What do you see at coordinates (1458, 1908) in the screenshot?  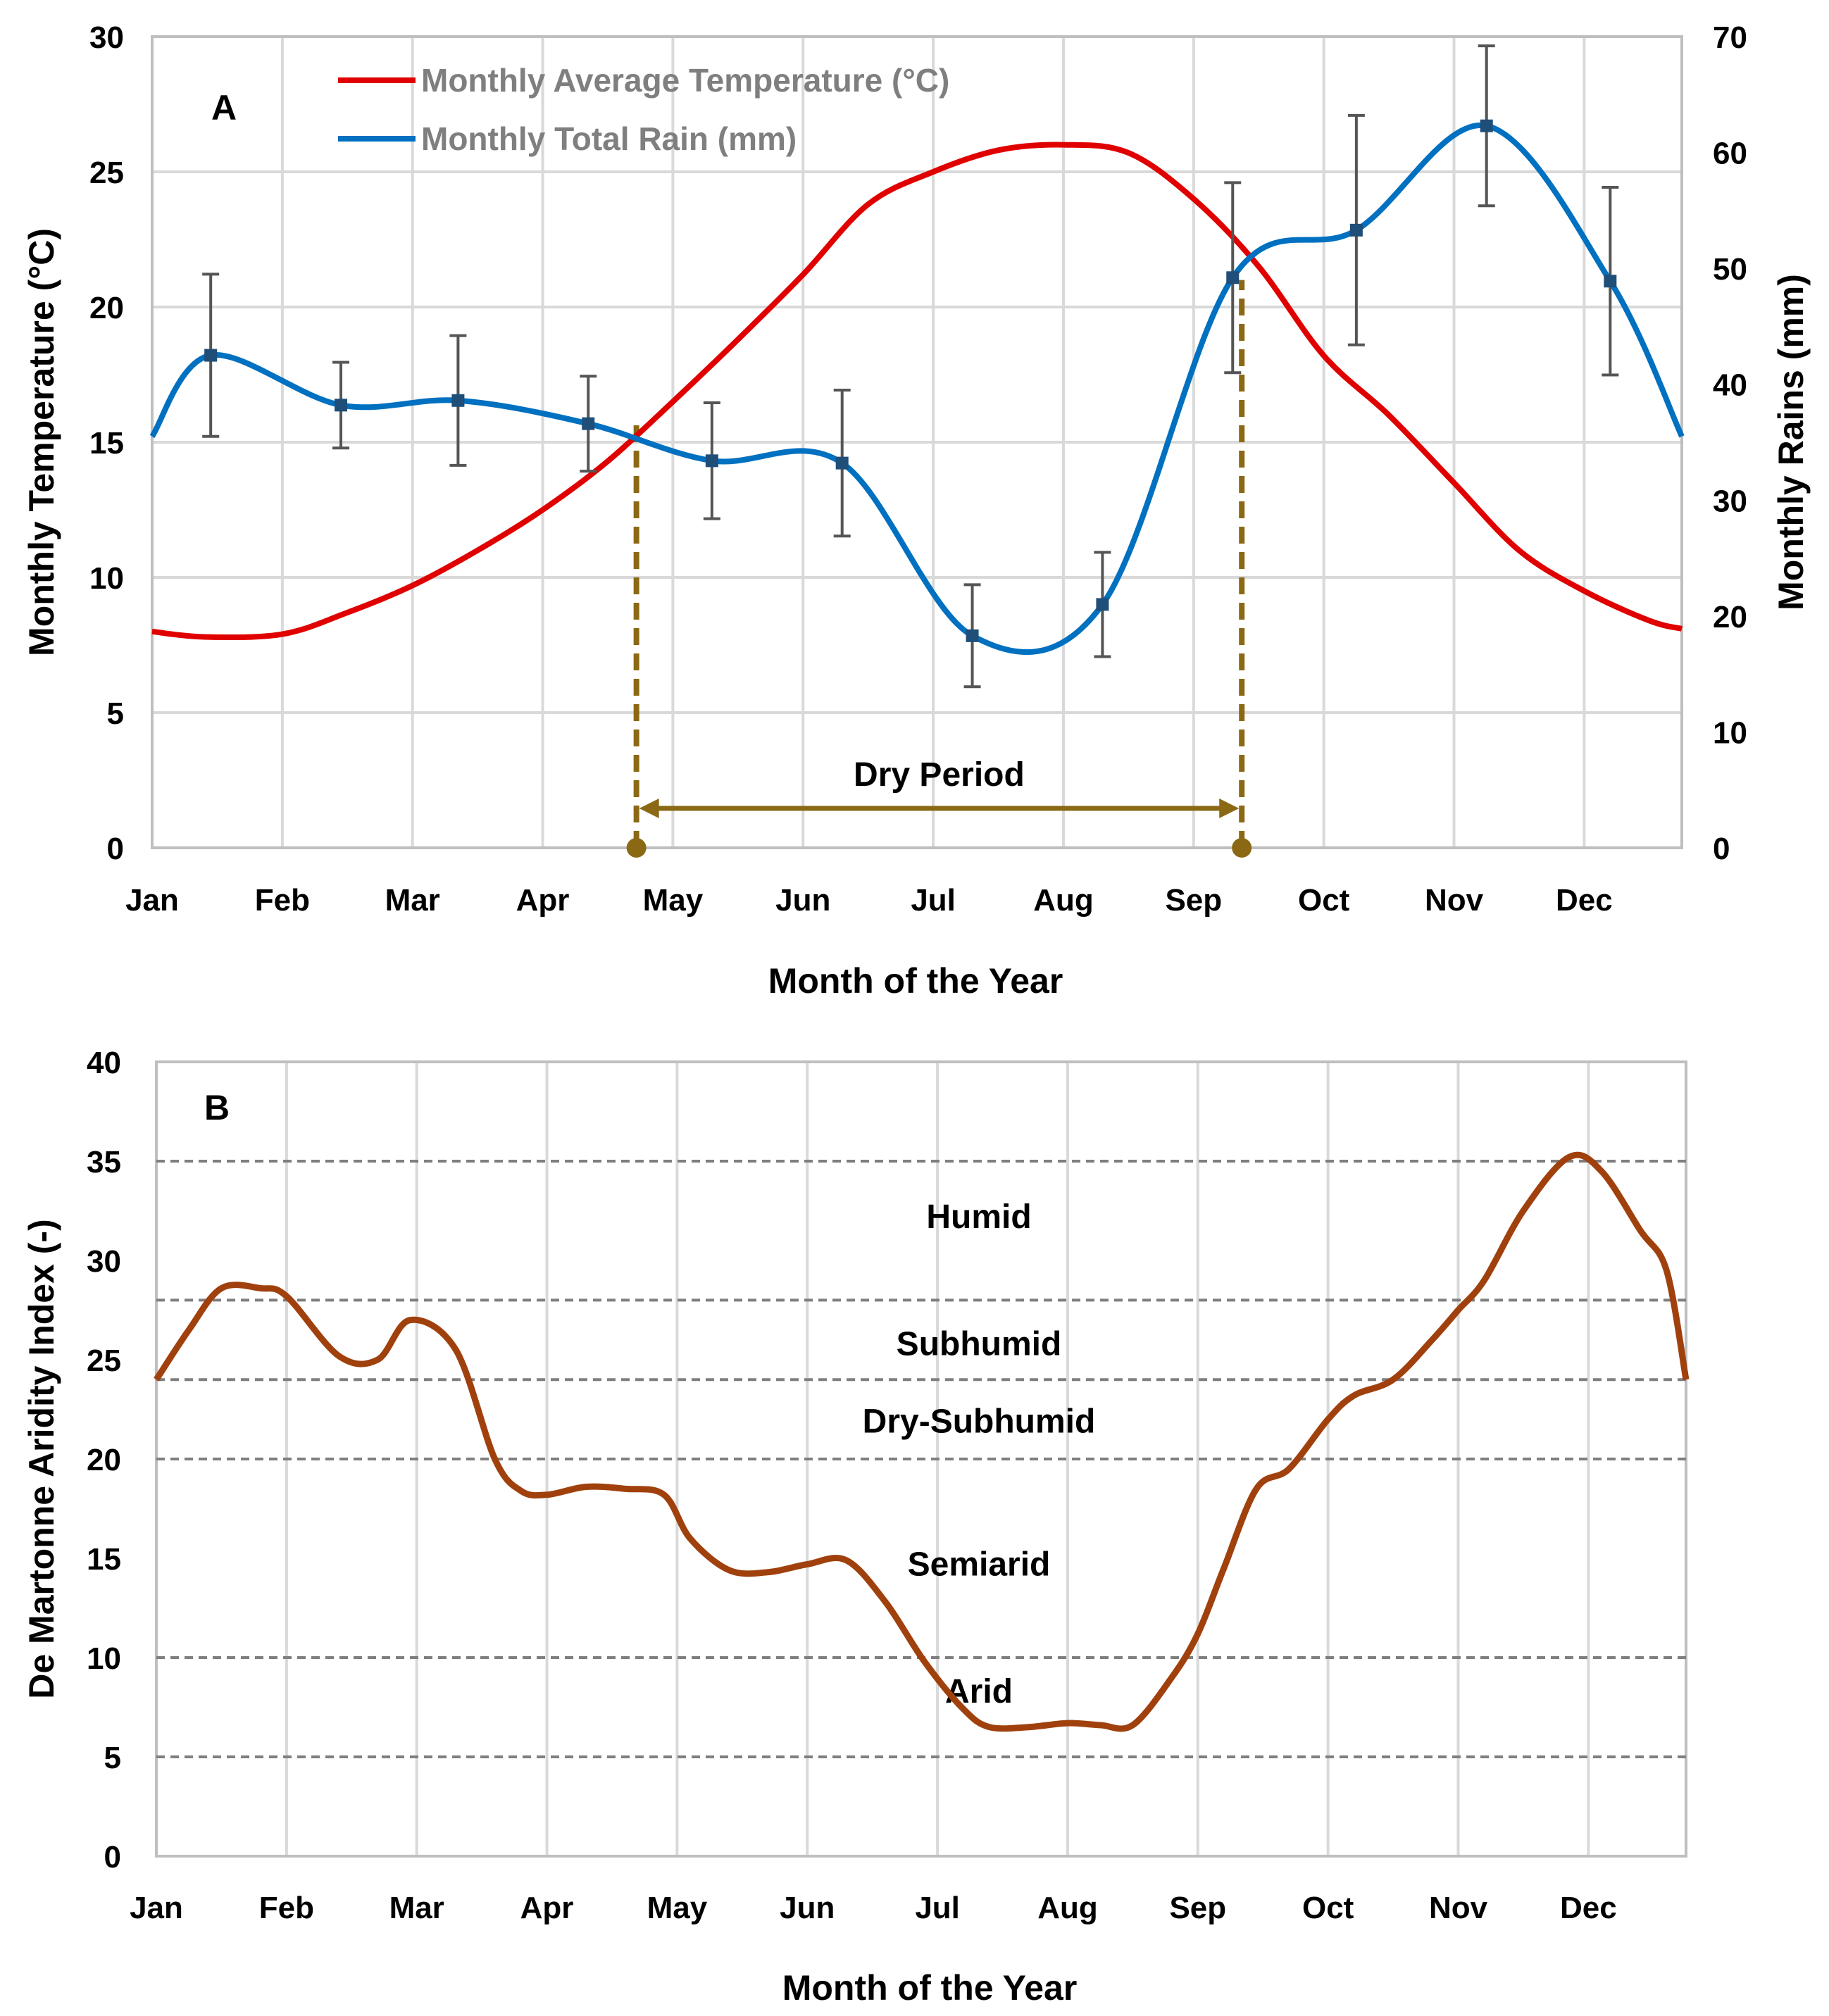 I see `panel-b-x-tick-label: Nov` at bounding box center [1458, 1908].